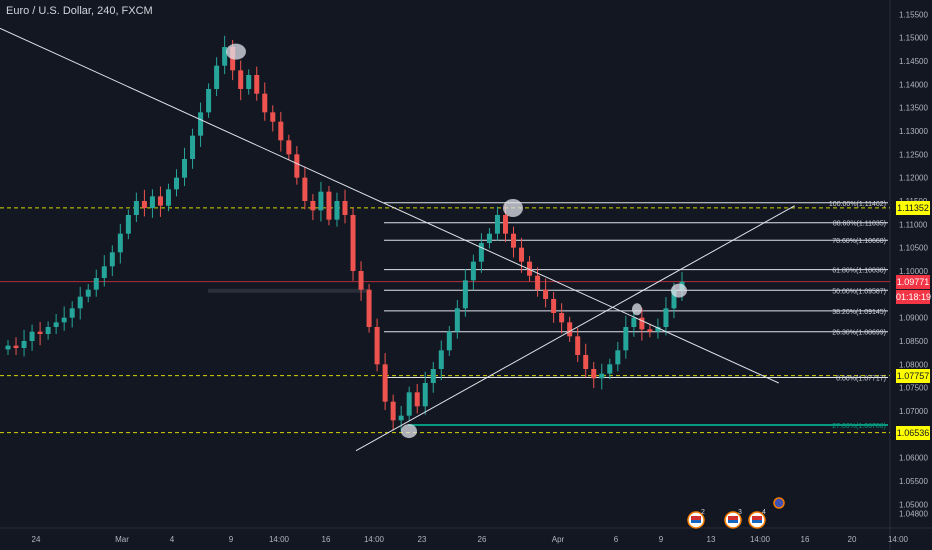 Image resolution: width=932 pixels, height=550 pixels. What do you see at coordinates (779, 503) in the screenshot?
I see `event-dot-icon` at bounding box center [779, 503].